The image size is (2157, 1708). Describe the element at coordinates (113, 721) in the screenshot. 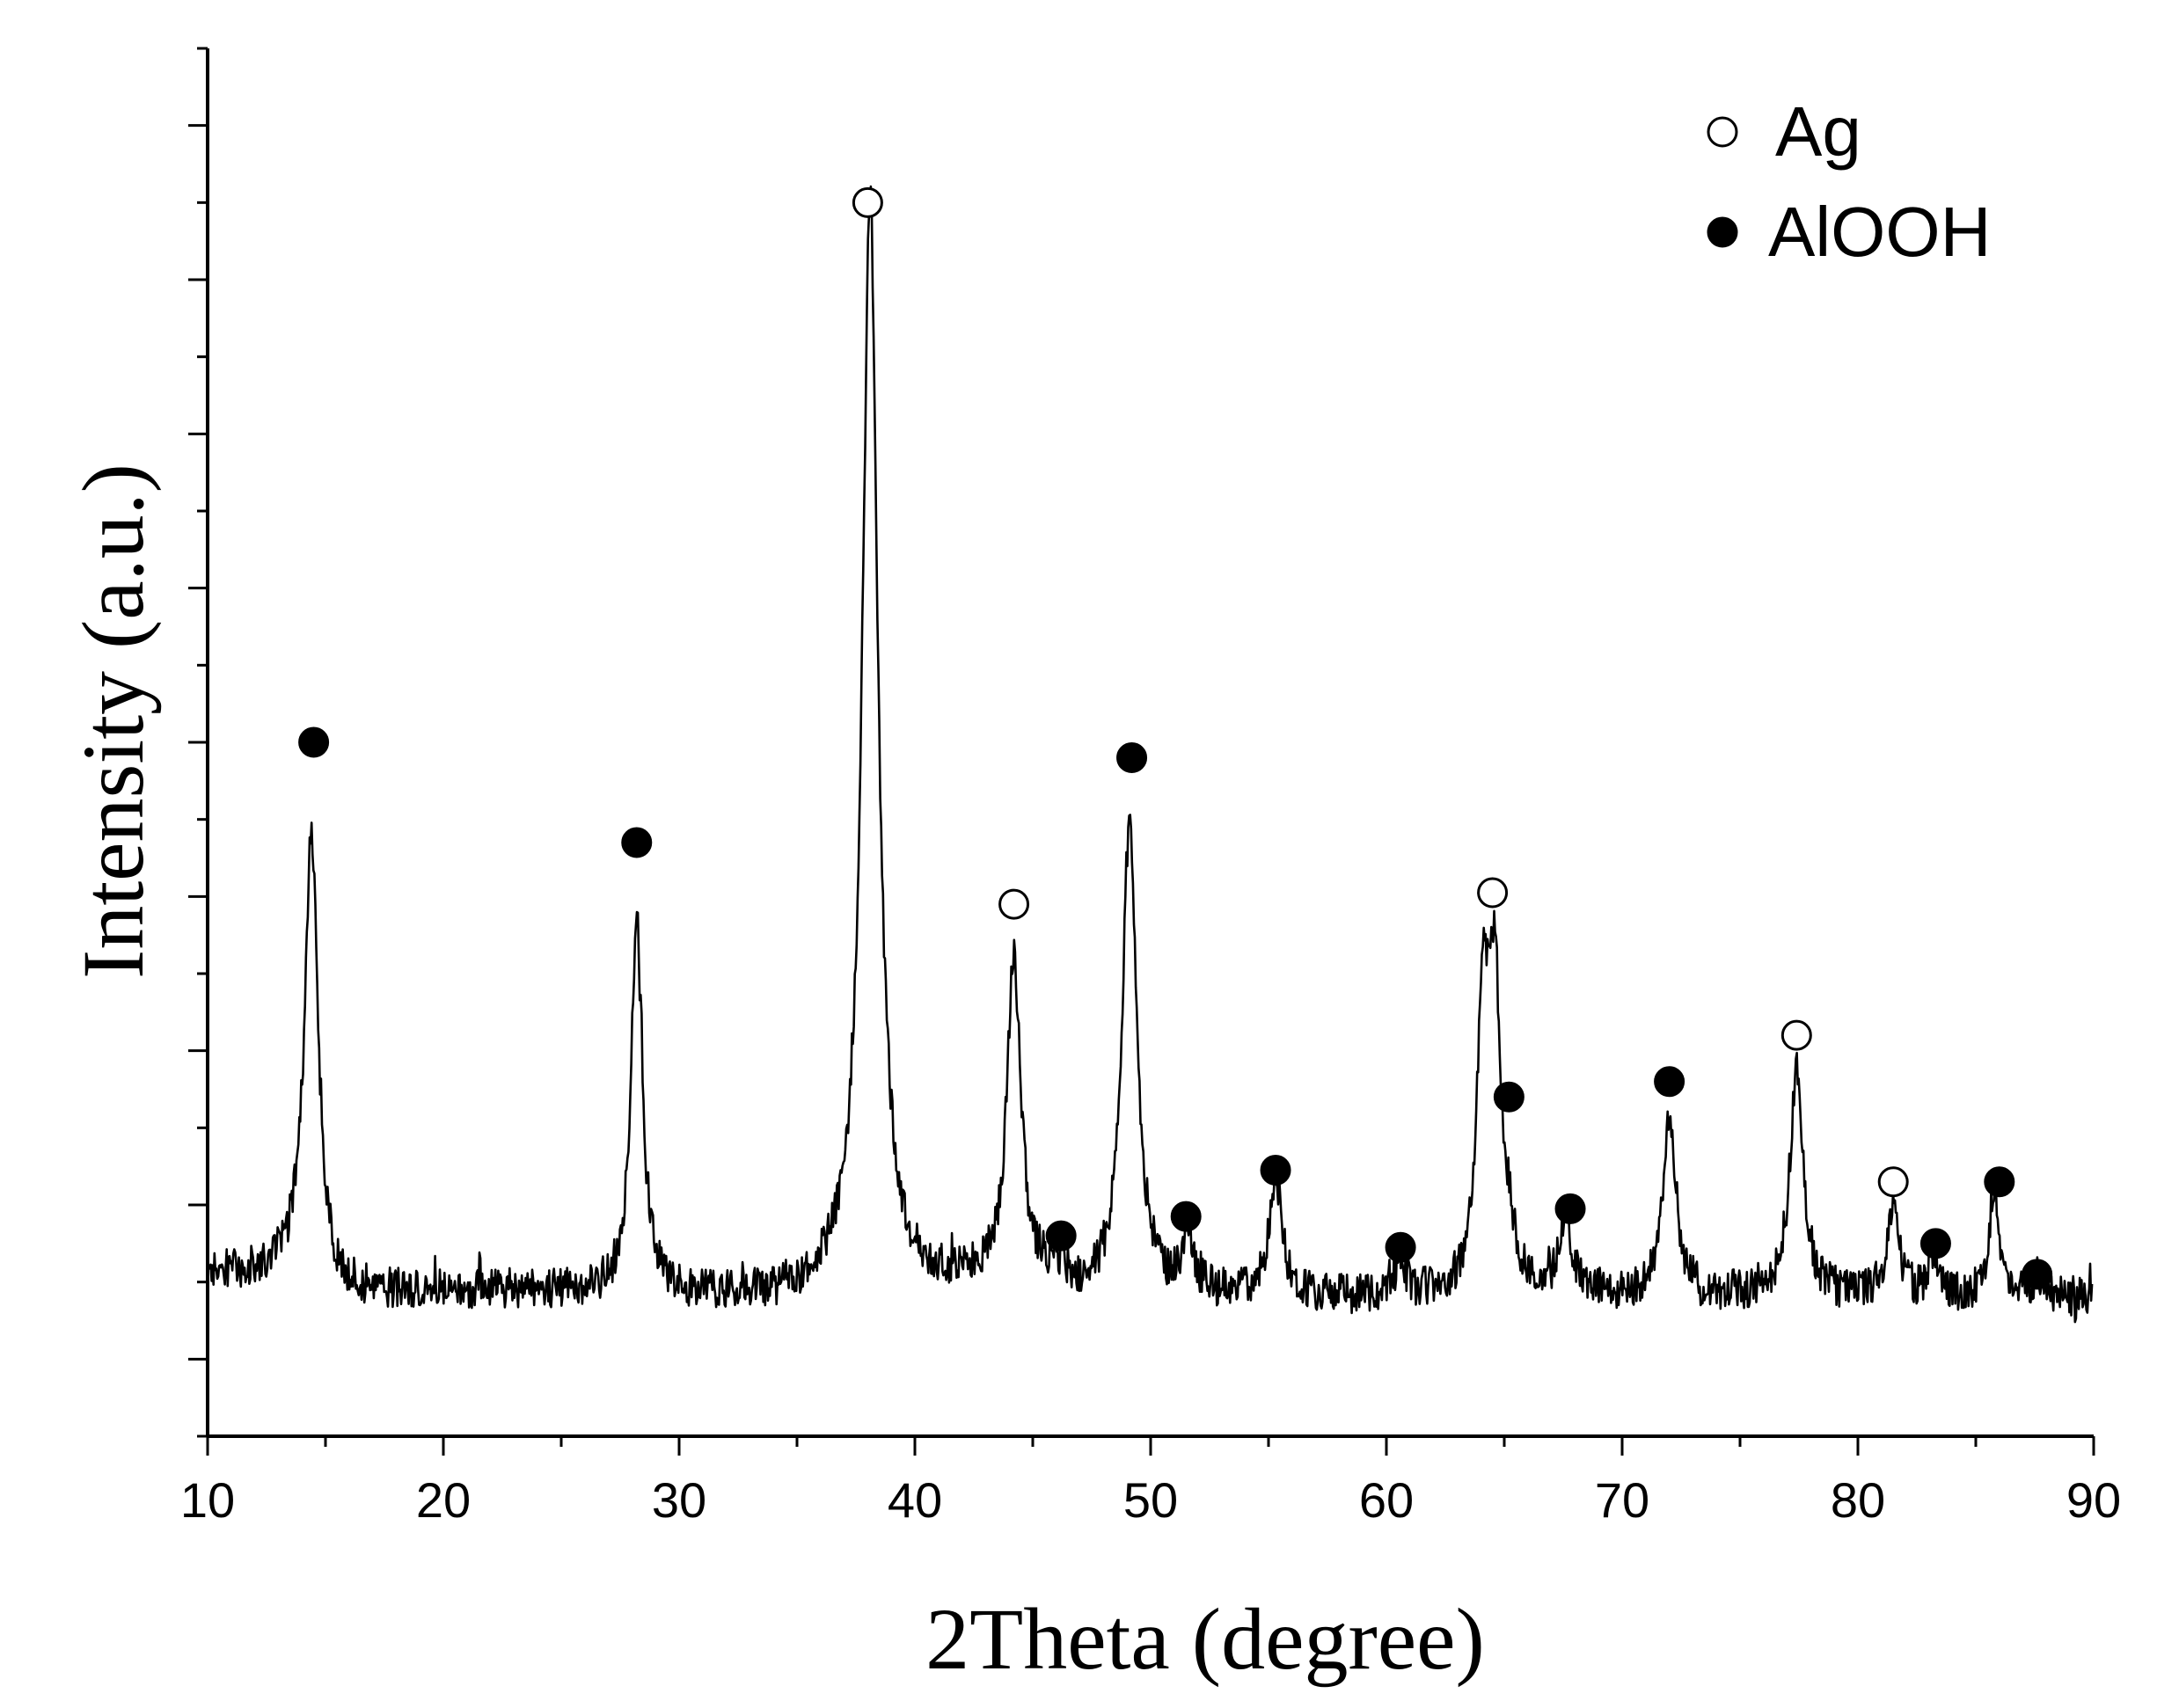

I see `y-axis-title: Intensity (a.u.)` at that location.